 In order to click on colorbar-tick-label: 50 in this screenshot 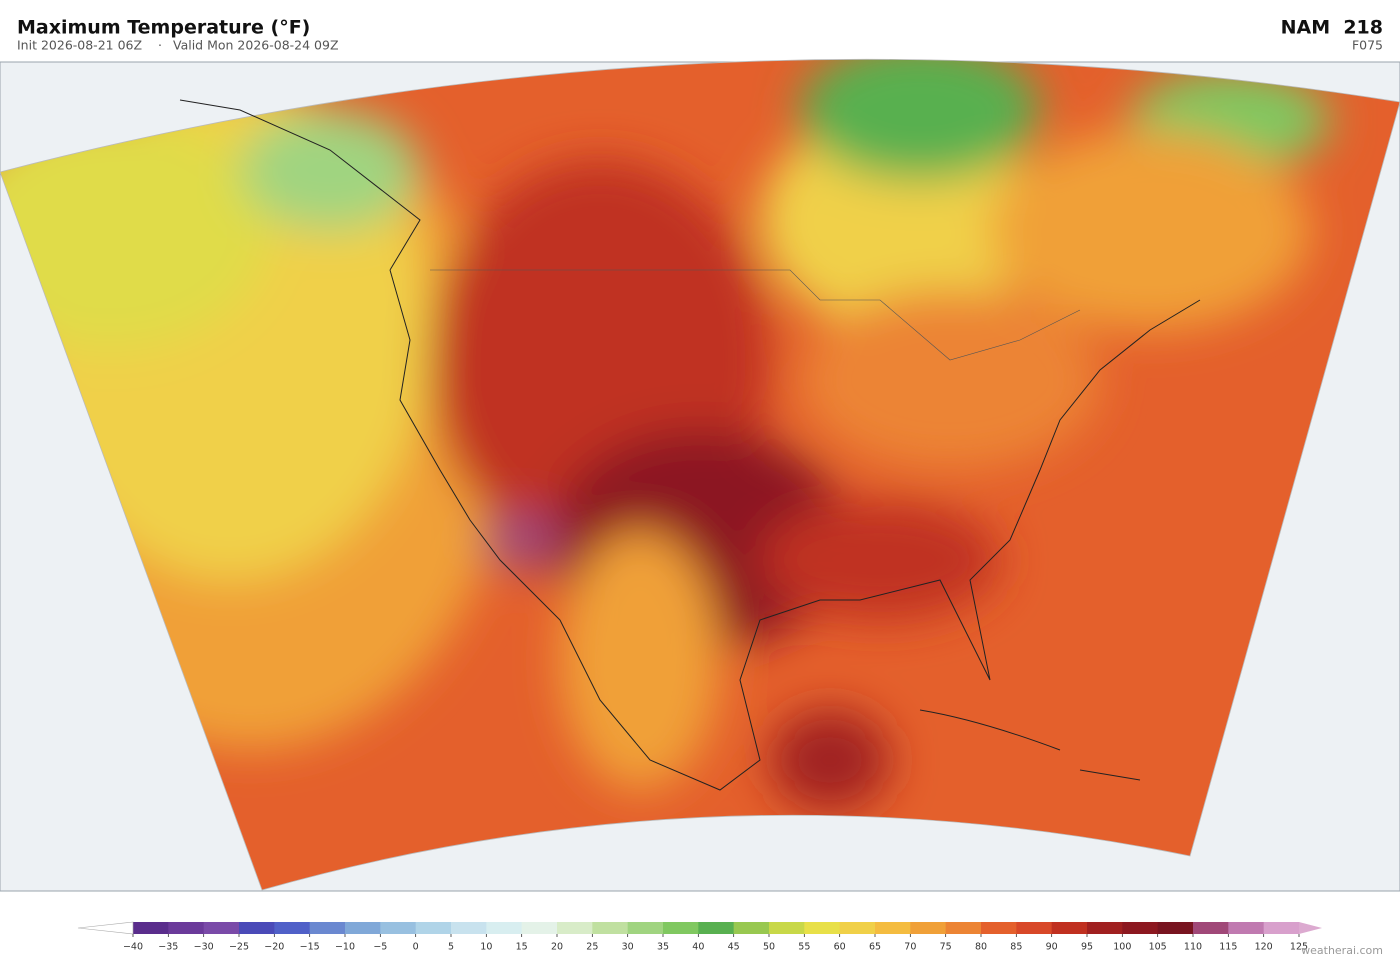, I will do `click(769, 947)`.